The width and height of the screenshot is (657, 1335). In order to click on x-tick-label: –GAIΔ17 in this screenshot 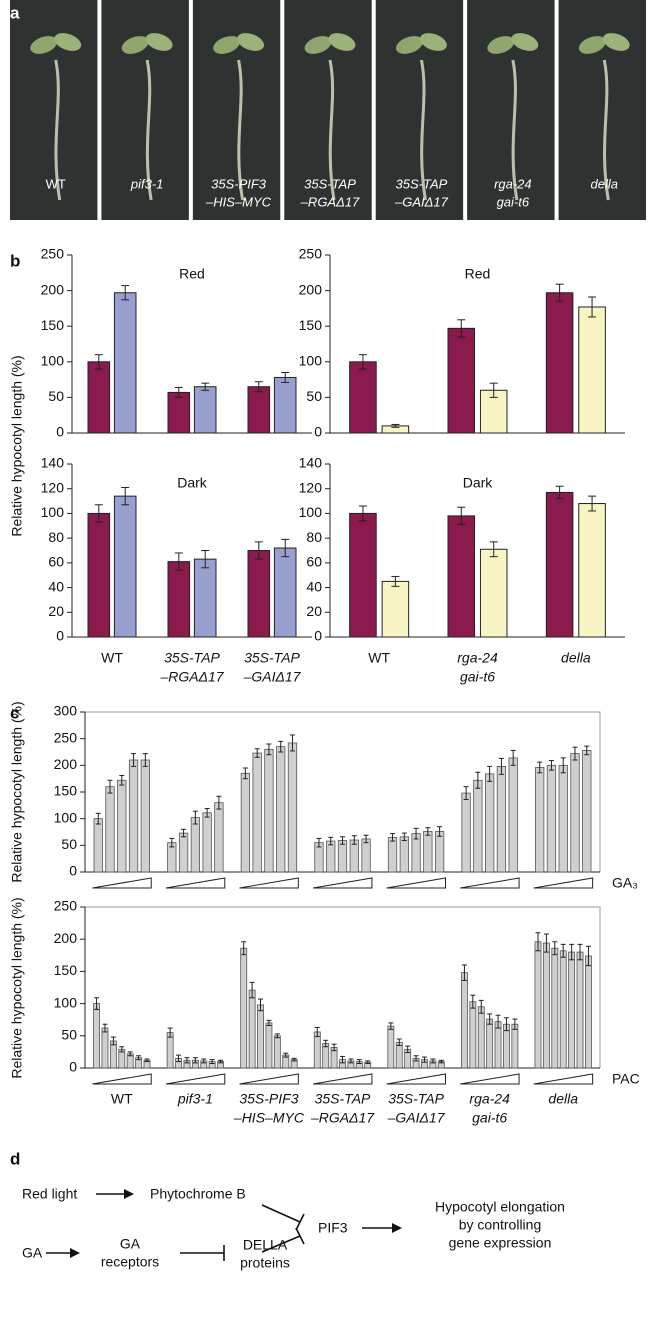, I will do `click(416, 1118)`.